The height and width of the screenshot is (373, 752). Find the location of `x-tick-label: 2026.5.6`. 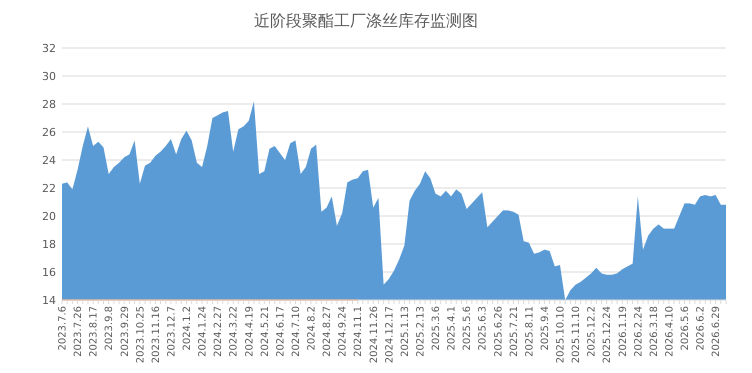

x-tick-label: 2026.5.6 is located at coordinates (685, 328).